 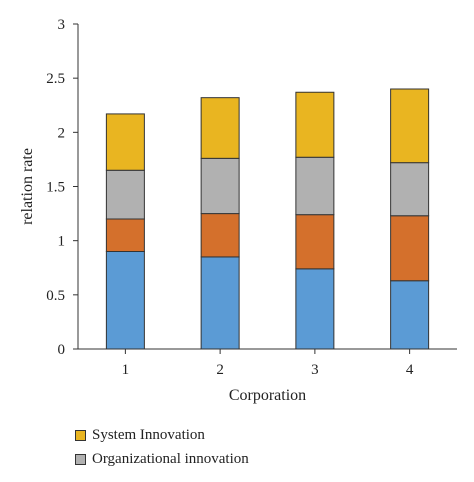 What do you see at coordinates (55, 79) in the screenshot?
I see `y-tick-label: 2.5` at bounding box center [55, 79].